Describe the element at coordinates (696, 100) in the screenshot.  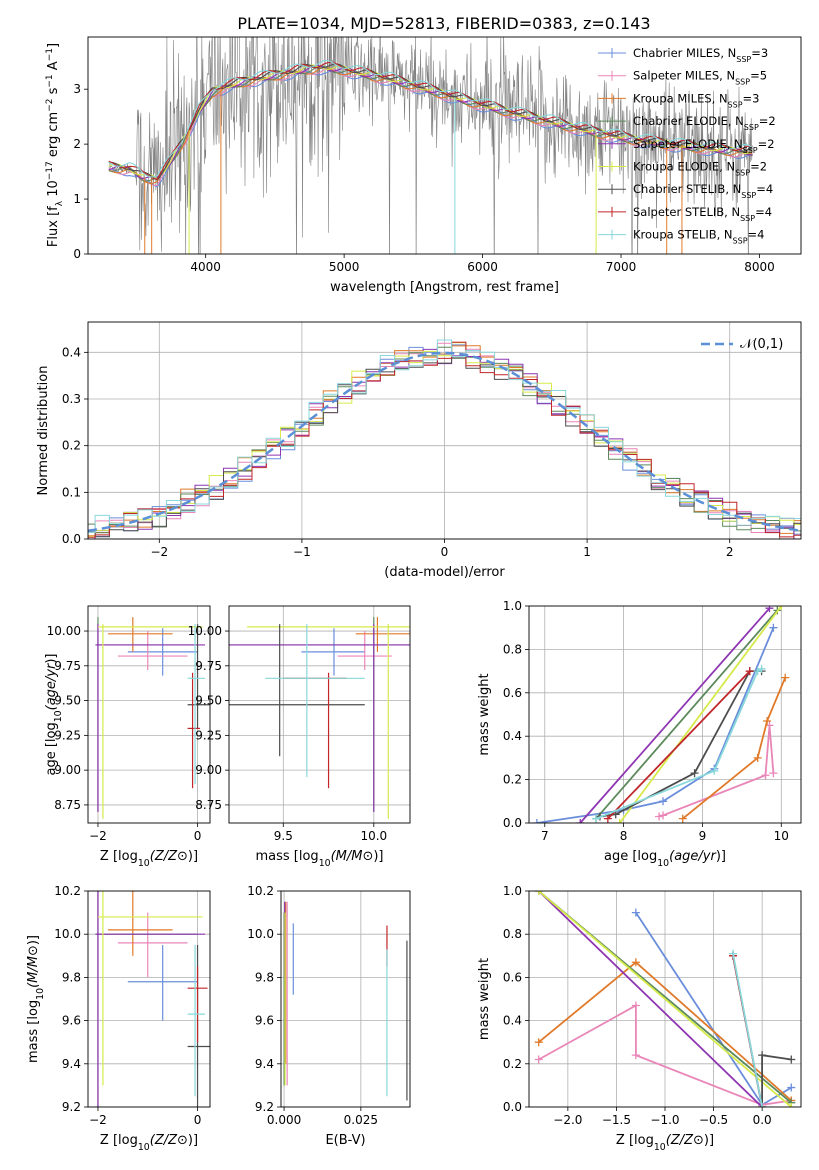
I see `legend-label: Kroupa MILES, NSSP=3` at that location.